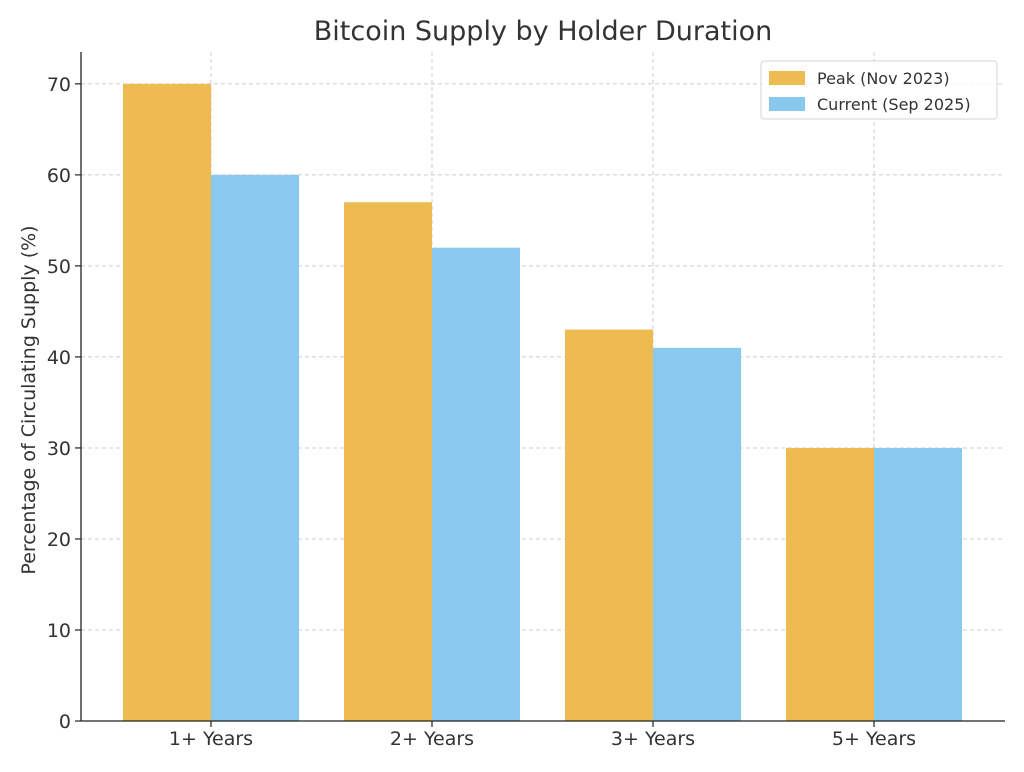 This screenshot has height=772, width=1024. I want to click on x-tick-label: 3+ Years, so click(653, 739).